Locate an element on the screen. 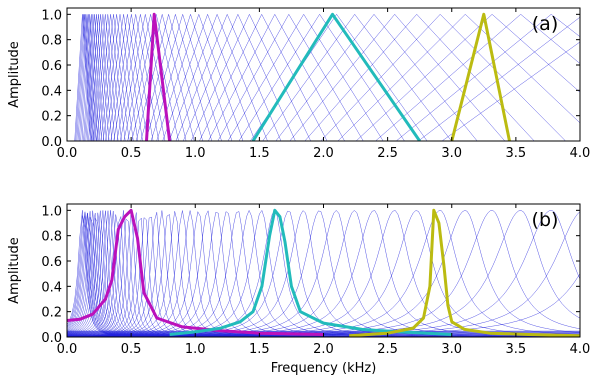 This screenshot has width=598, height=382. y-tick-label: 0.4 is located at coordinates (51, 91).